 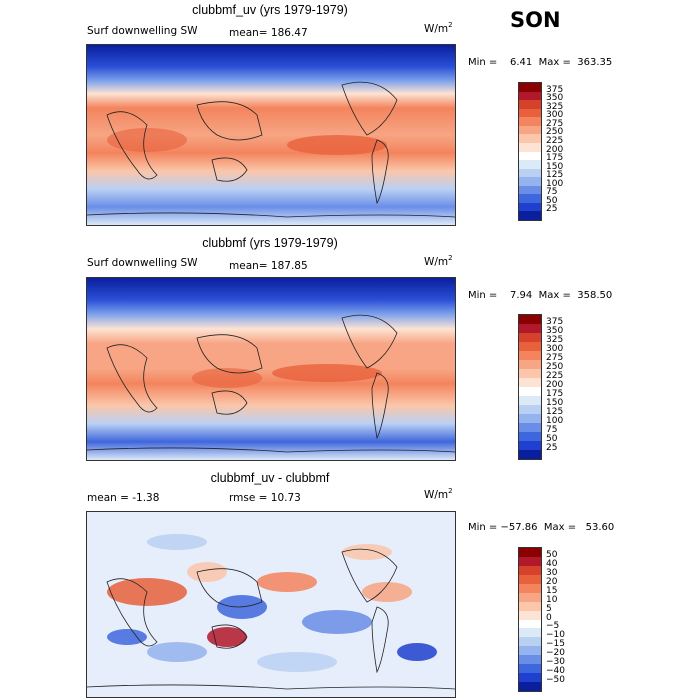 What do you see at coordinates (555, 394) in the screenshot?
I see `colorbar-label: 175` at bounding box center [555, 394].